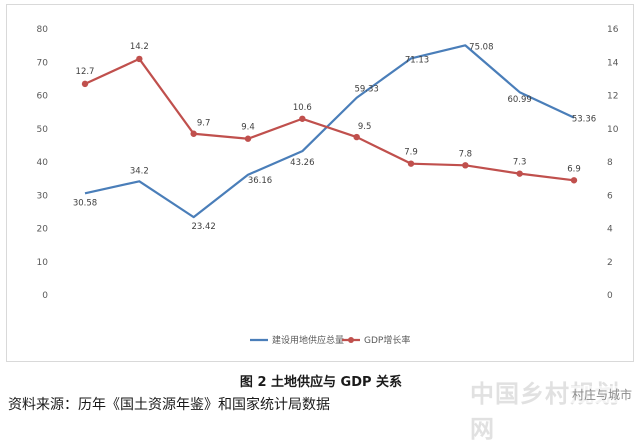 This screenshot has width=642, height=444. Describe the element at coordinates (43, 63) in the screenshot. I see `left-axis-tick-label: 70` at that location.